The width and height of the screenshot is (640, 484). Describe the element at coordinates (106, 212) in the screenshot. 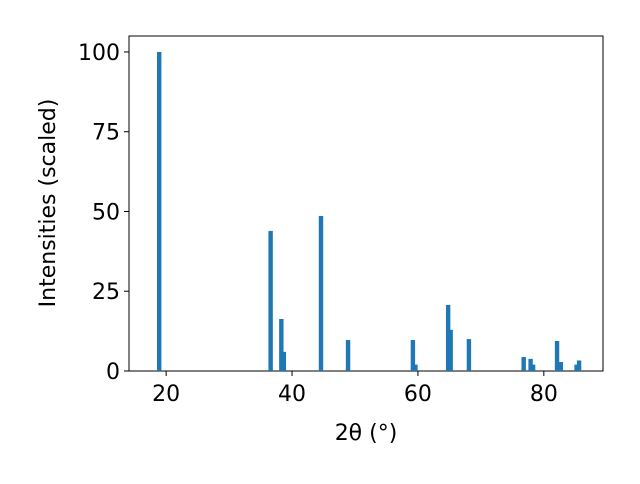

I see `y-tick-label: 50` at that location.